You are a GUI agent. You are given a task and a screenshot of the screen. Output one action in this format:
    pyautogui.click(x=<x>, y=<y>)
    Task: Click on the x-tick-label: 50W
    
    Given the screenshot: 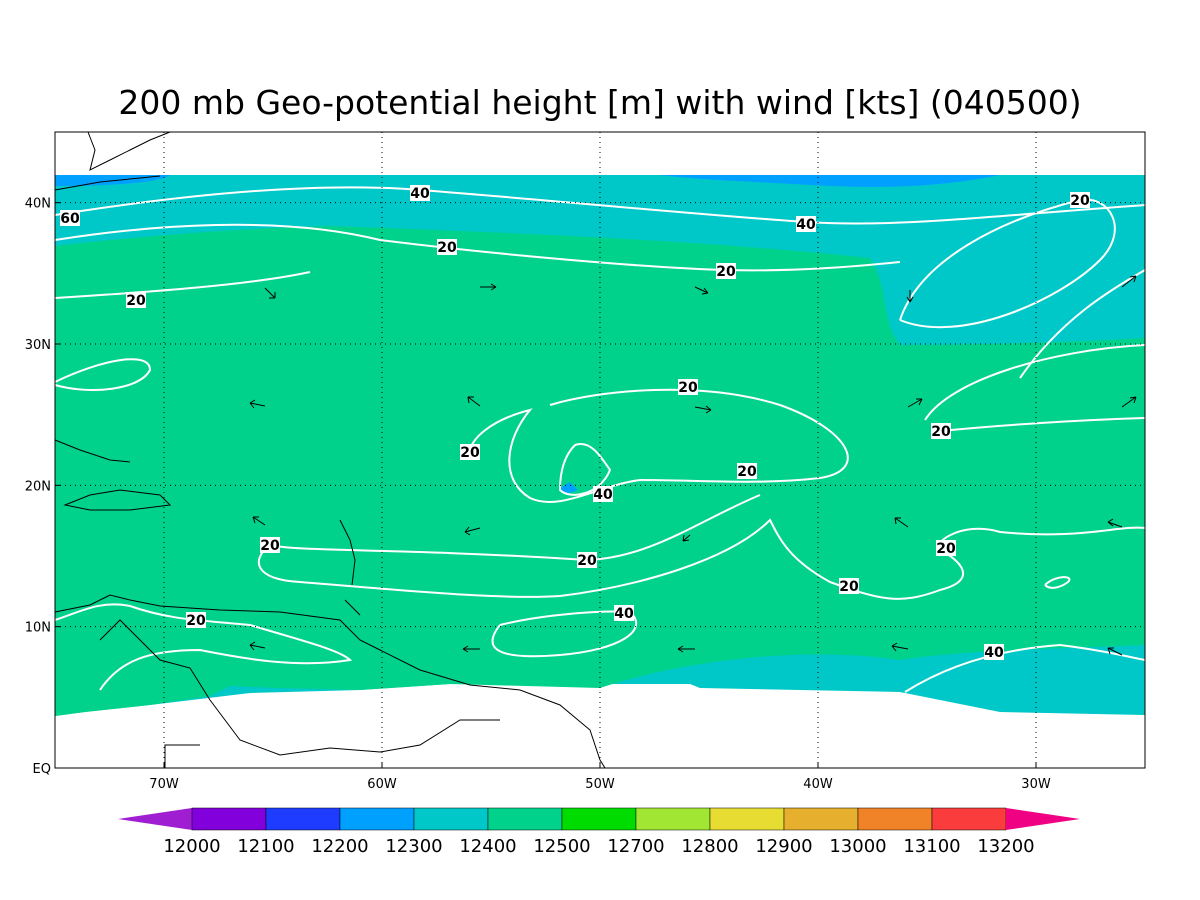 What is the action you would take?
    pyautogui.click(x=600, y=784)
    